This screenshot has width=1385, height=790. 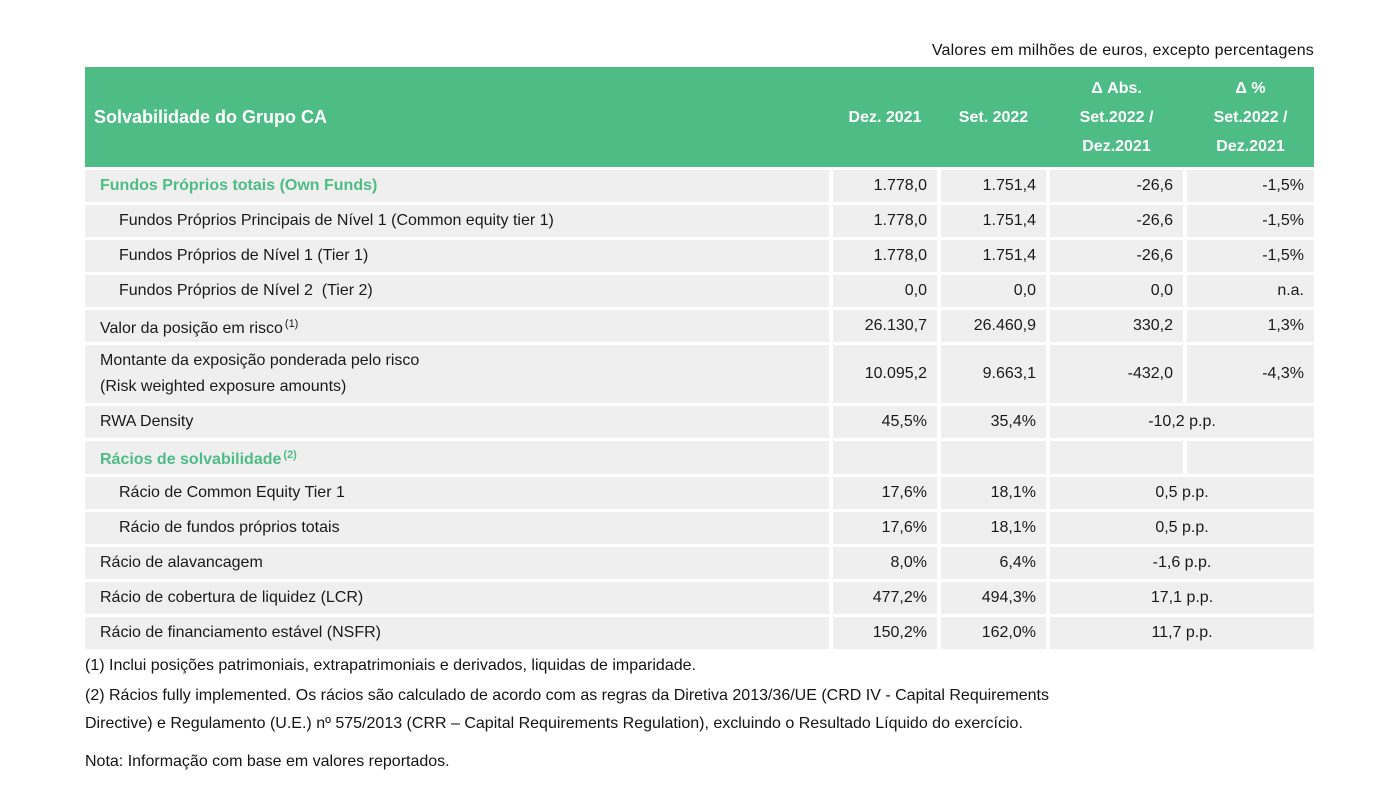 What do you see at coordinates (457, 422) in the screenshot?
I see `row-label: RWA Density` at bounding box center [457, 422].